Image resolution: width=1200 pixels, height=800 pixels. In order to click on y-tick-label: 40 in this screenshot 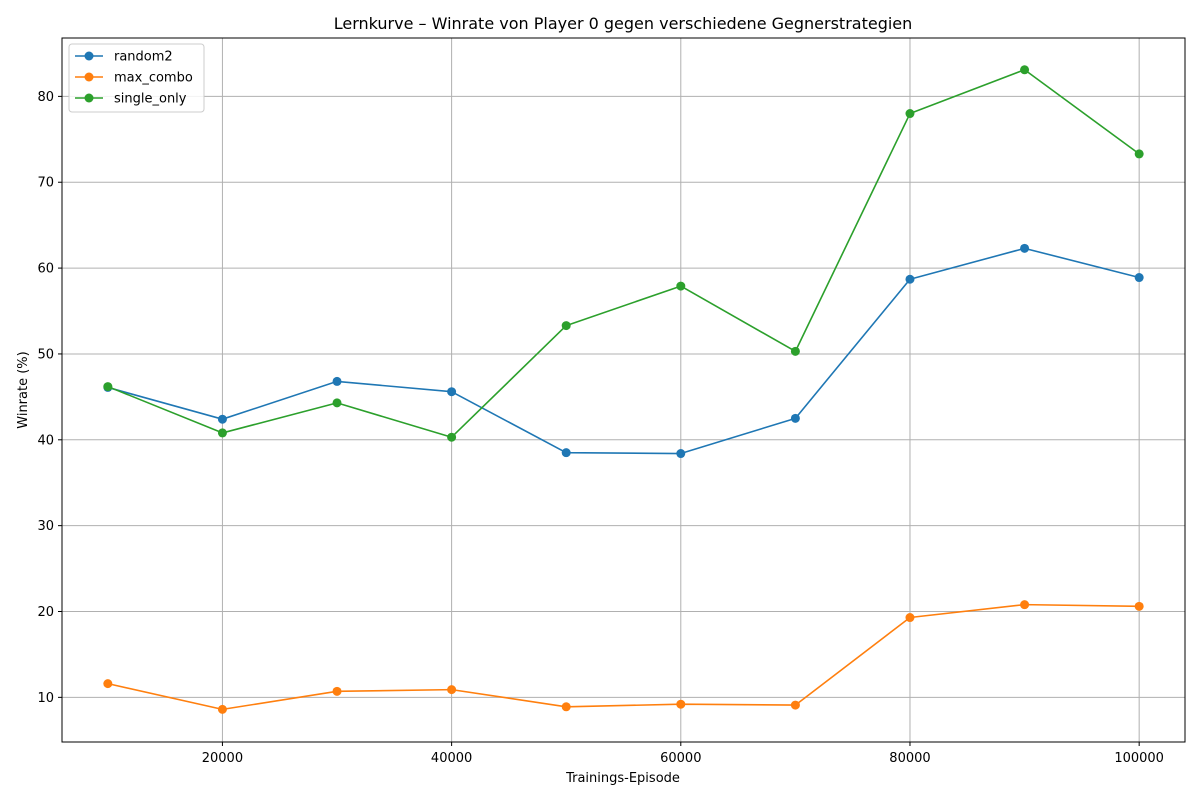, I will do `click(45, 440)`.